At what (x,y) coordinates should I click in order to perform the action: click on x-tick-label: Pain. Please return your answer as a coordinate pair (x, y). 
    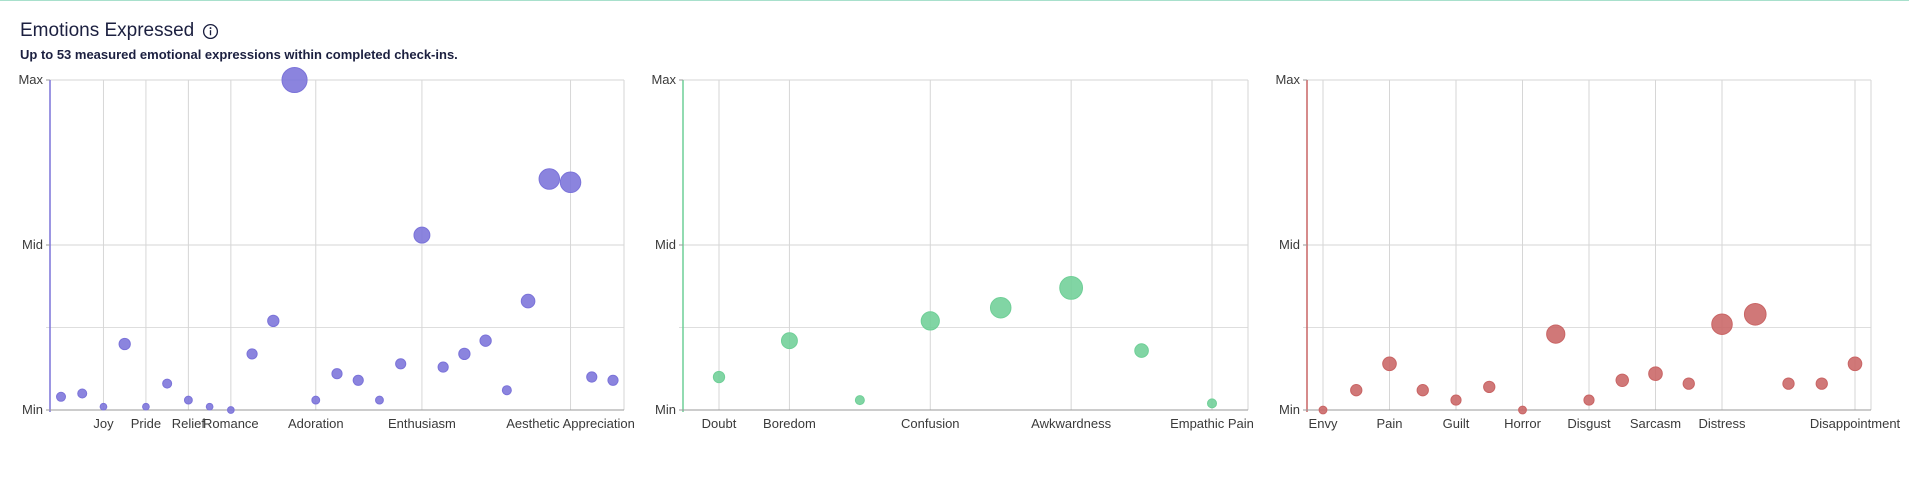
    Looking at the image, I should click on (1389, 423).